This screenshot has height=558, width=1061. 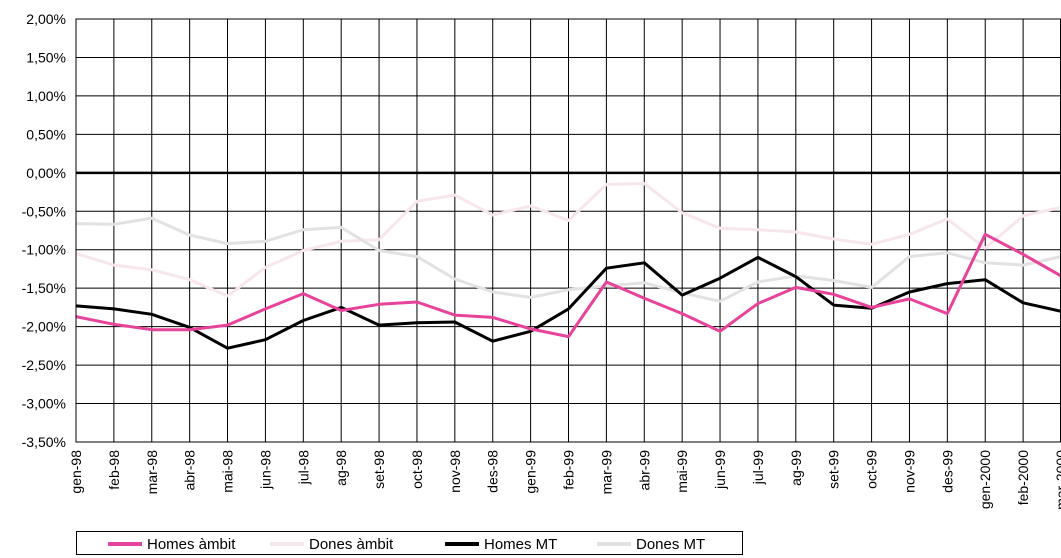 What do you see at coordinates (341, 468) in the screenshot?
I see `x-tick-label: ag-98` at bounding box center [341, 468].